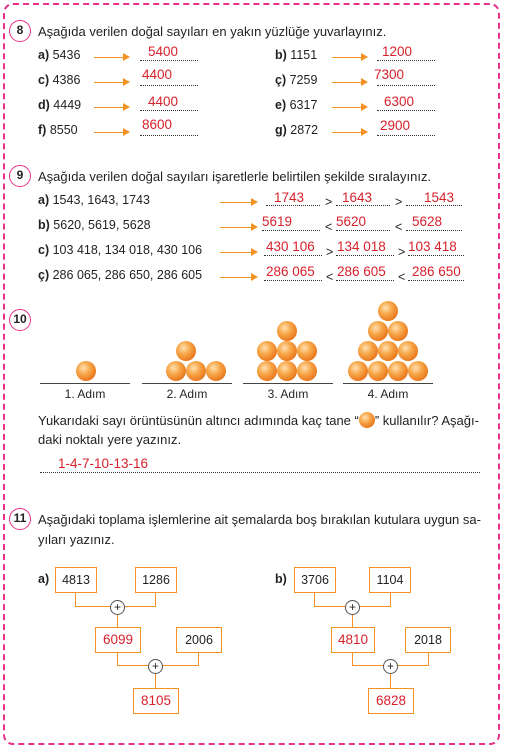 This screenshot has width=507, height=752. What do you see at coordinates (330, 252) in the screenshot?
I see `q9-c-sign-1: >` at bounding box center [330, 252].